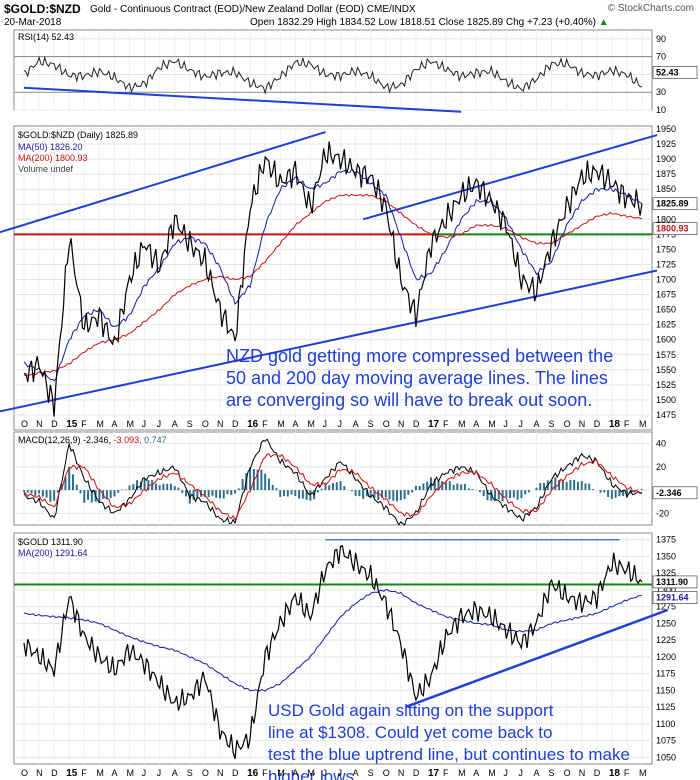 The height and width of the screenshot is (780, 700). Describe the element at coordinates (666, 144) in the screenshot. I see `price-panel-tick-label: 1925` at that location.